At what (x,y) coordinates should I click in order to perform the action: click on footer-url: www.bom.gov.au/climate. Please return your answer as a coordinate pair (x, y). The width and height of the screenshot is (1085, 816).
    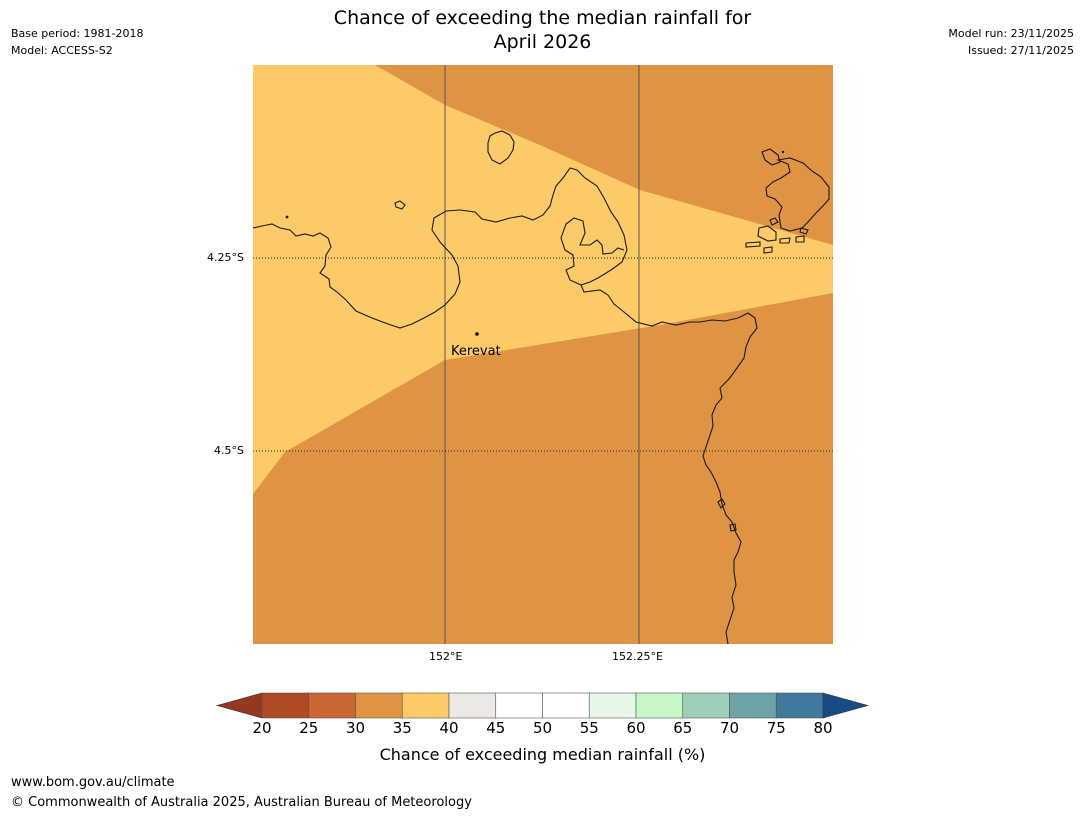
    Looking at the image, I should click on (93, 782).